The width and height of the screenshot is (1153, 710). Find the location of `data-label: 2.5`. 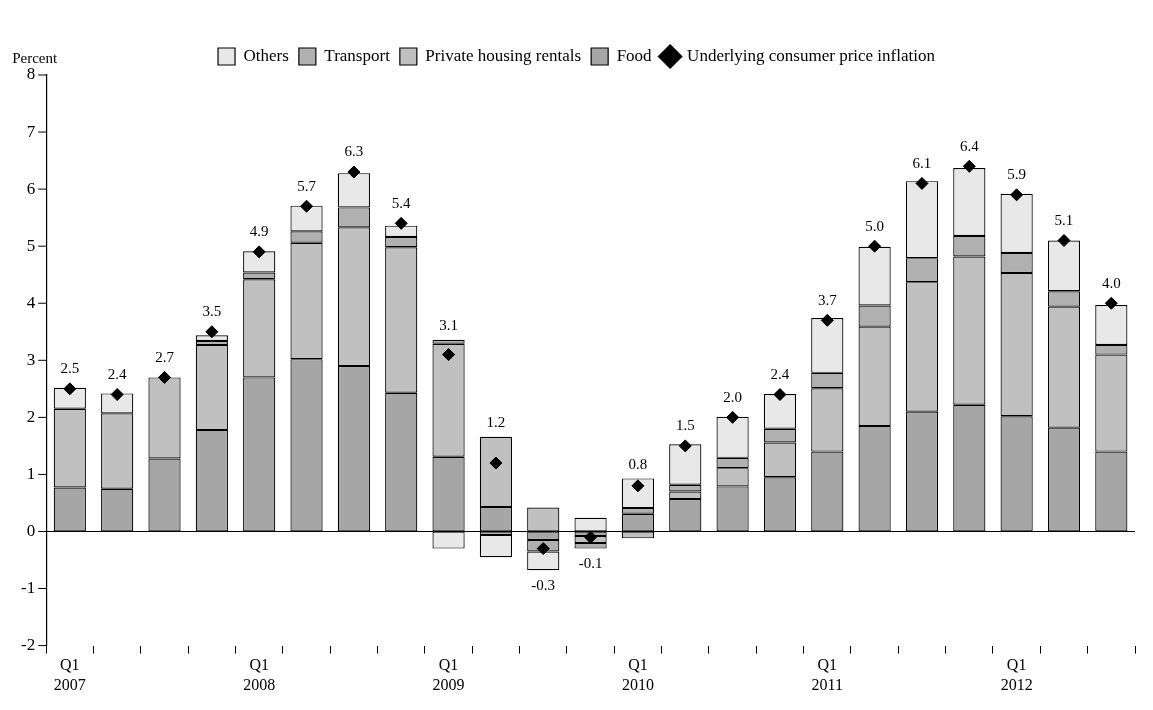

data-label: 2.5 is located at coordinates (70, 368).